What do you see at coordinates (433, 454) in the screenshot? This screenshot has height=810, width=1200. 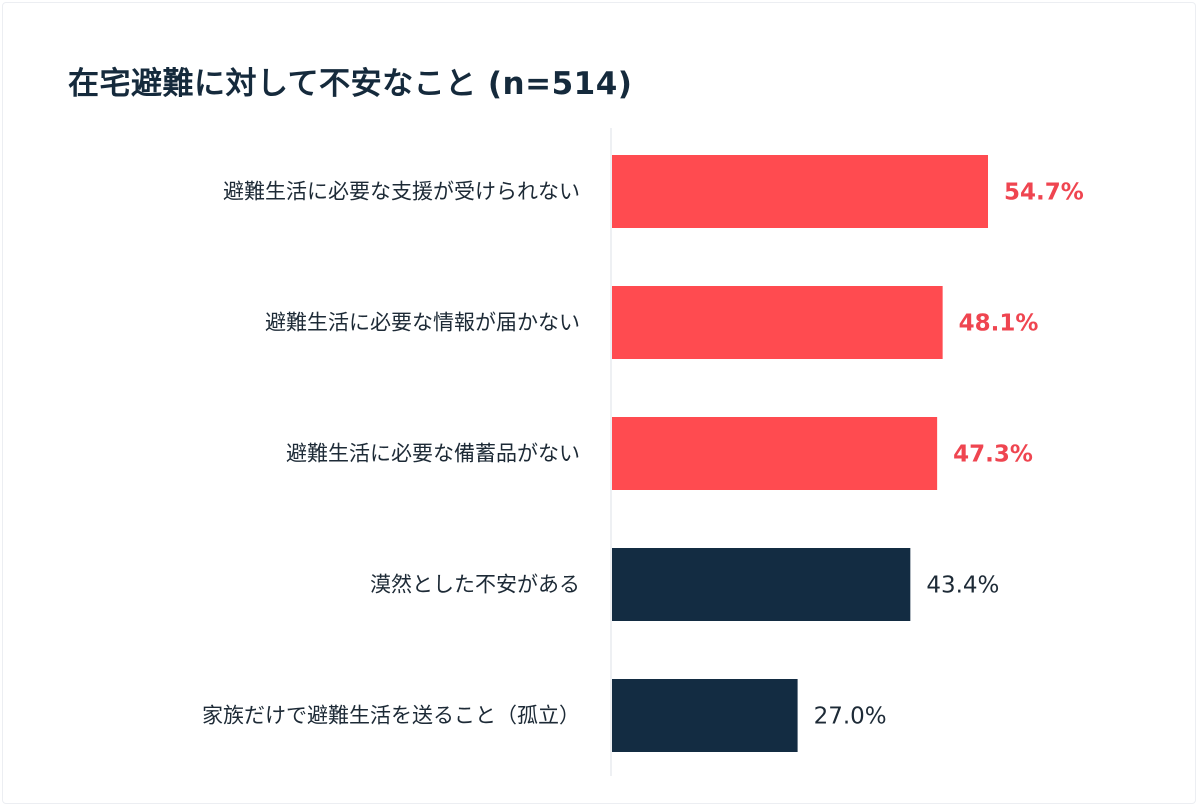 I see `category-label: 避難生活に必要な備蓄品がない` at bounding box center [433, 454].